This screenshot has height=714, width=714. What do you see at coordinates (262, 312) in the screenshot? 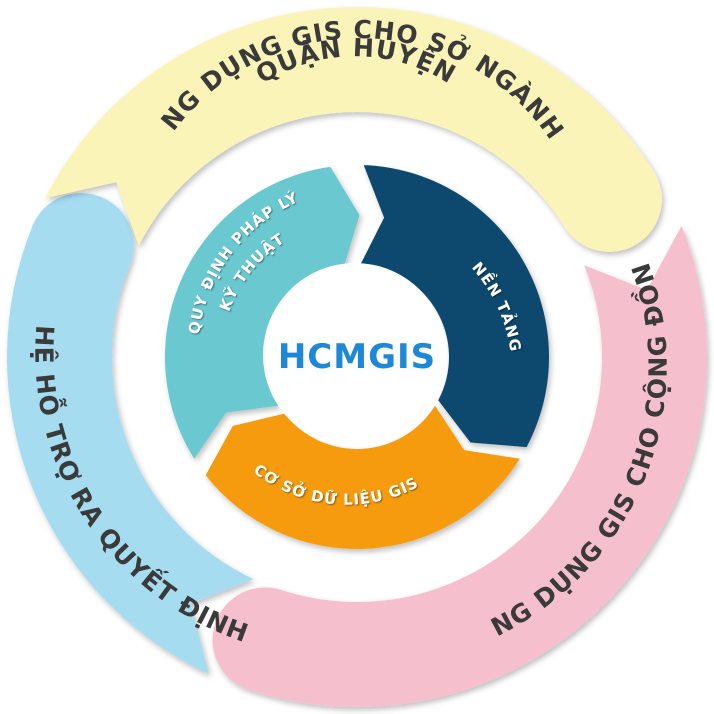
I see `inner-segment-legal` at bounding box center [262, 312].